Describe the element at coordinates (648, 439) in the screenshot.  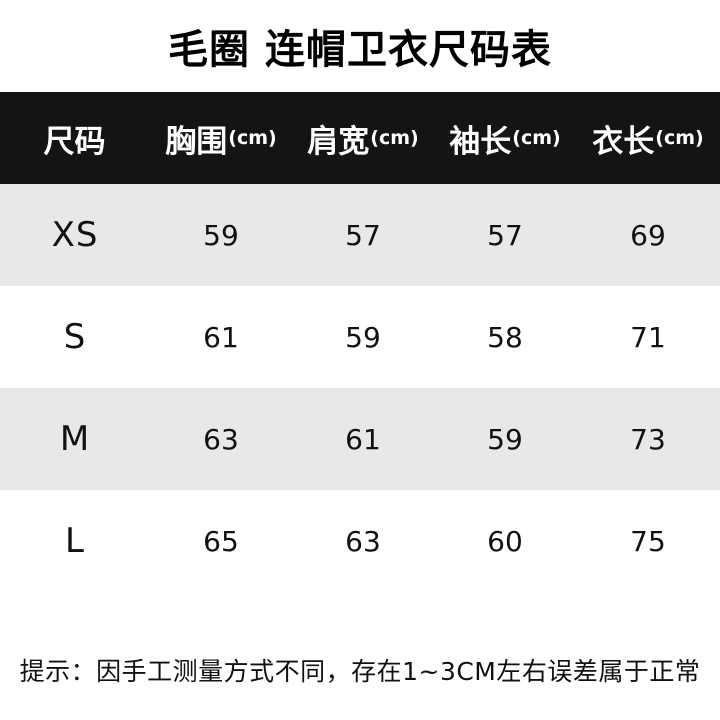
I see `cell-length: 73` at that location.